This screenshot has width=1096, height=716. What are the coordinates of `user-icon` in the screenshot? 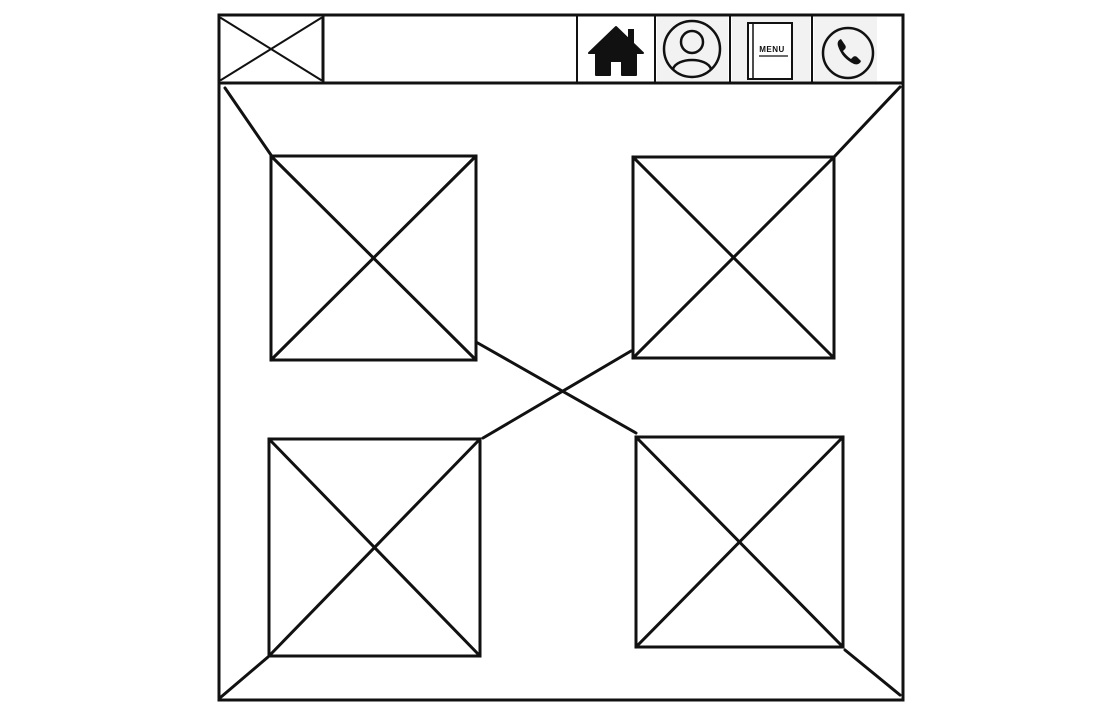 It's located at (692, 49).